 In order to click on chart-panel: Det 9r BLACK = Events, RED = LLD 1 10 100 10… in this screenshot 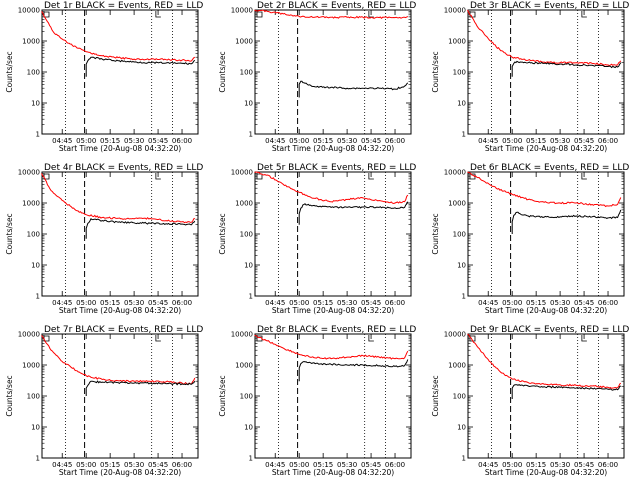, I will do `click(530, 401)`.